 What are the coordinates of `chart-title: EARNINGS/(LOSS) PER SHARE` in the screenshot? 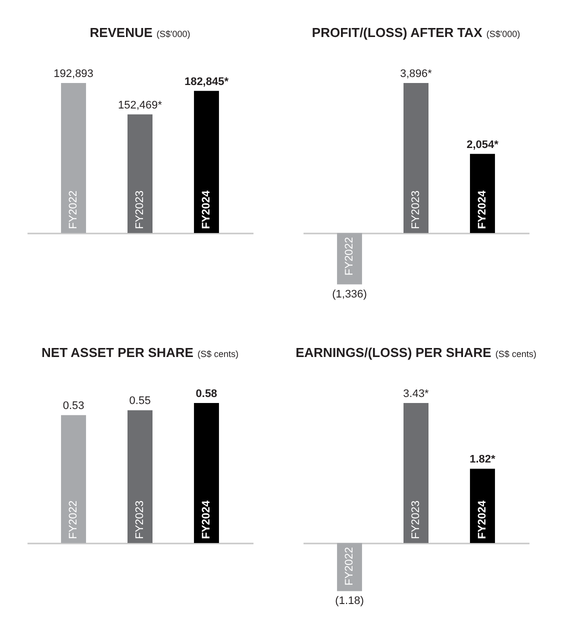 It's located at (394, 352).